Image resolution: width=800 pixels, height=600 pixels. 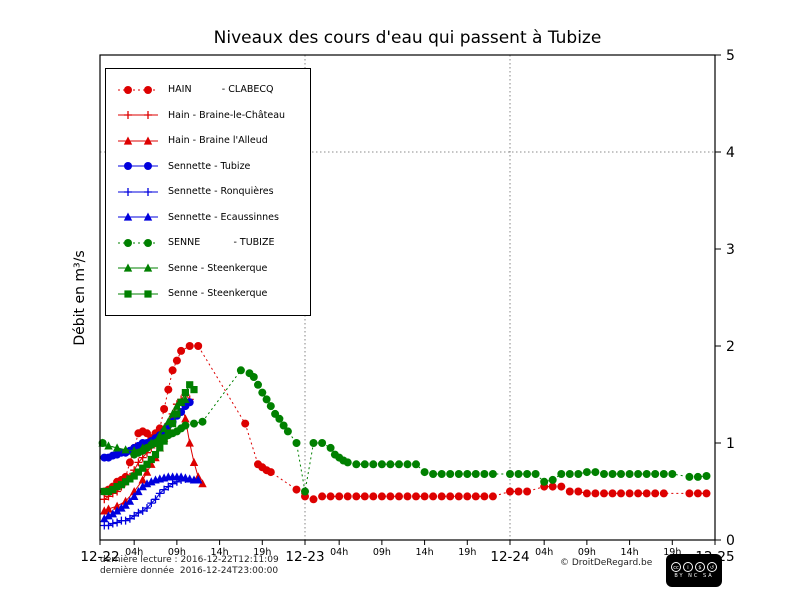 I want to click on legend-item: Sennette - Ecaussinnes, so click(x=208, y=218).